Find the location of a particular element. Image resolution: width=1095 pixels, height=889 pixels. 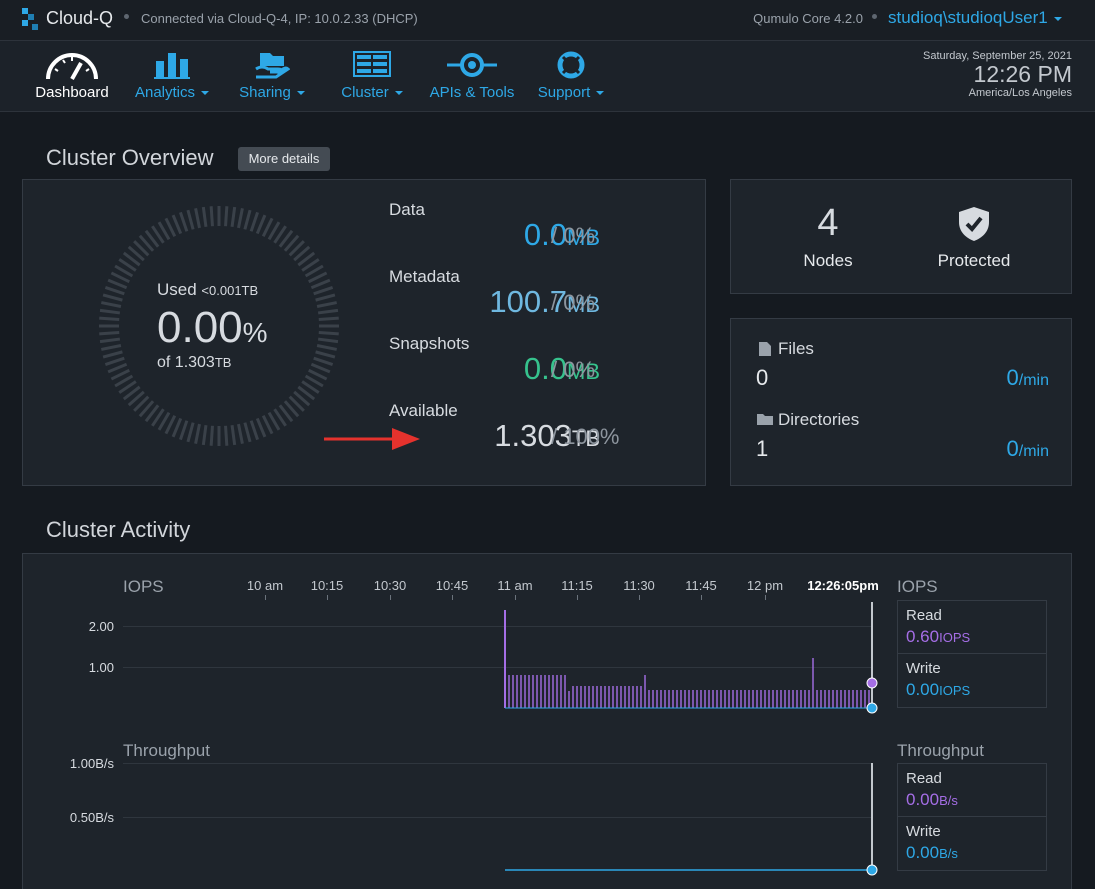

iops-read-marker is located at coordinates (872, 683).